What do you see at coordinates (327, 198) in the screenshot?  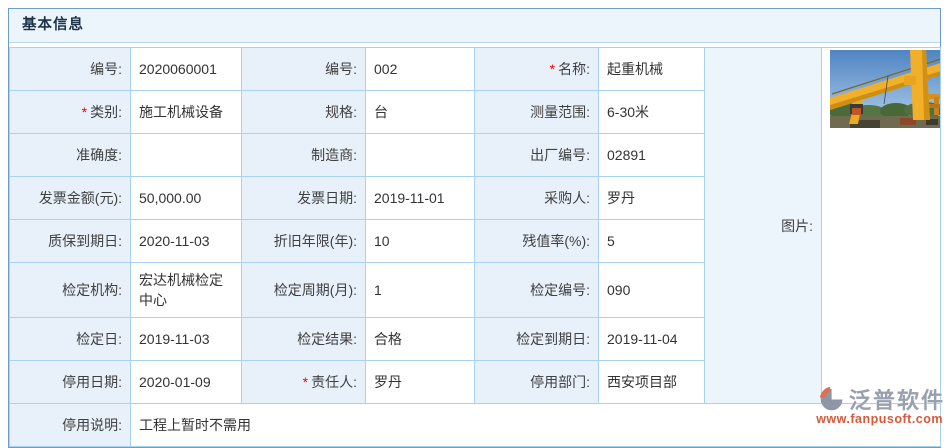 I see `field-label-text: 发票日期:` at bounding box center [327, 198].